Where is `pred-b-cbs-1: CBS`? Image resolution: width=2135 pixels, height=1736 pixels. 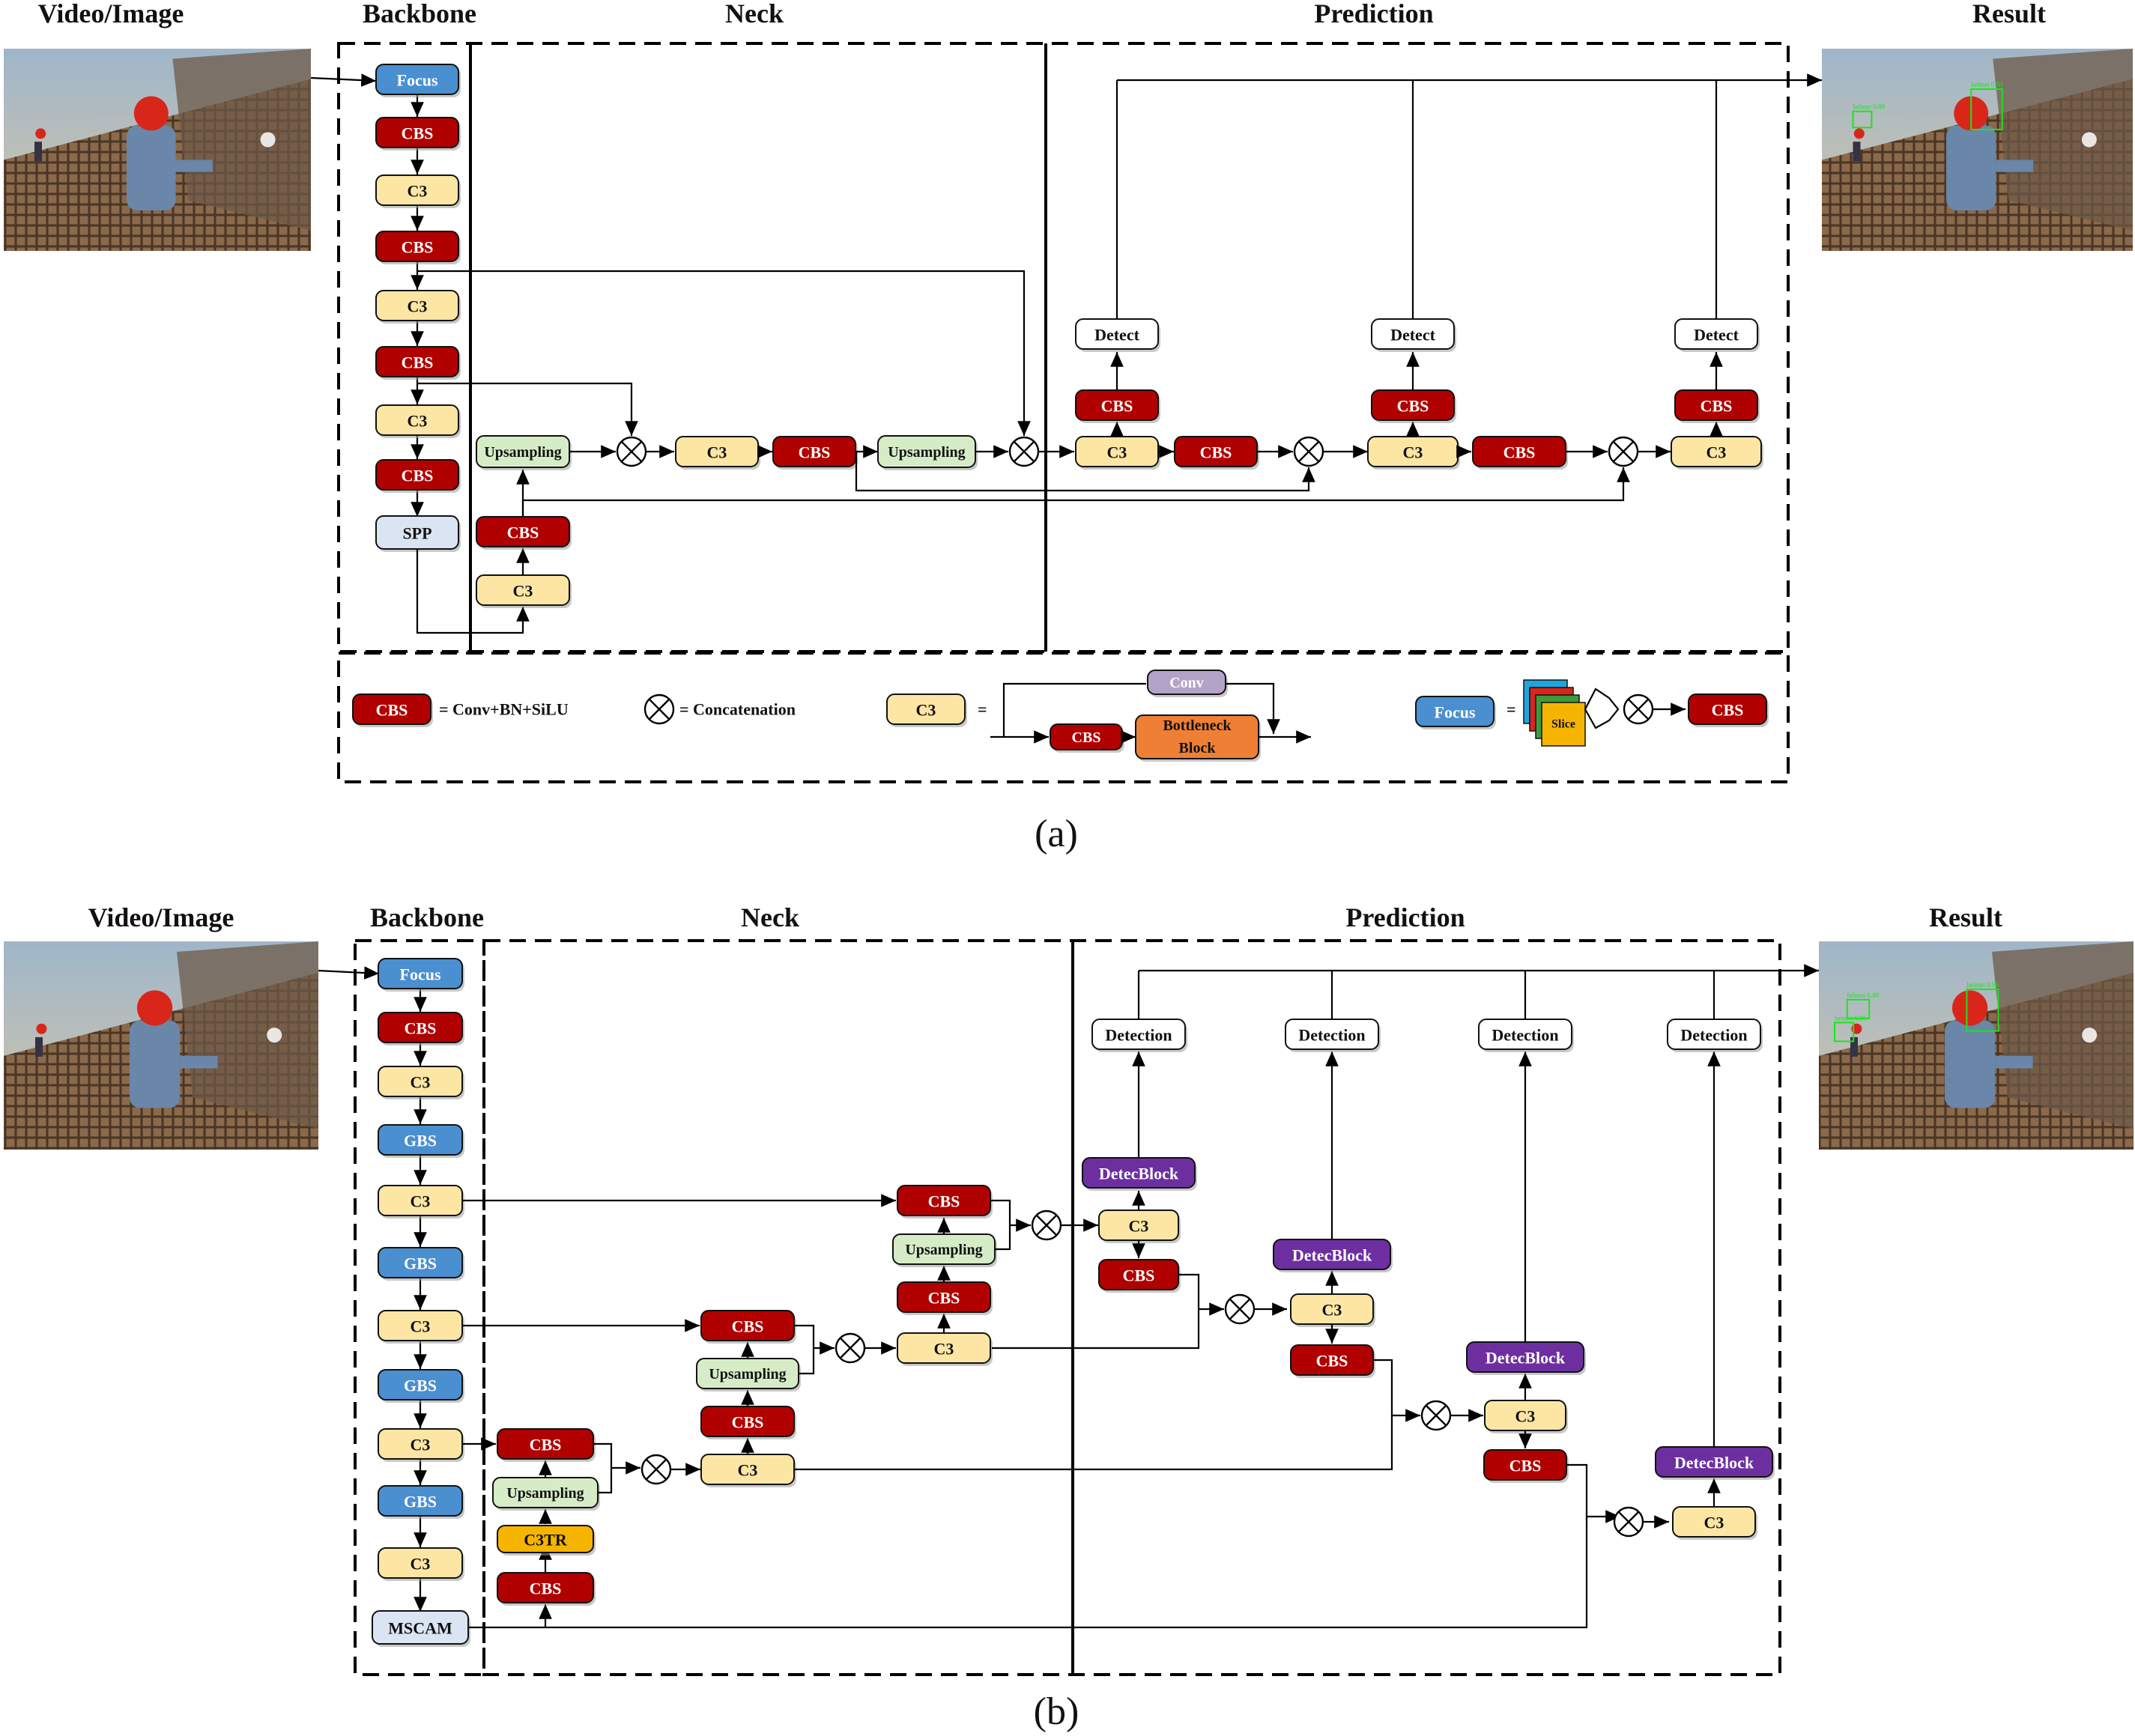
pred-b-cbs-1: CBS is located at coordinates (1139, 1276).